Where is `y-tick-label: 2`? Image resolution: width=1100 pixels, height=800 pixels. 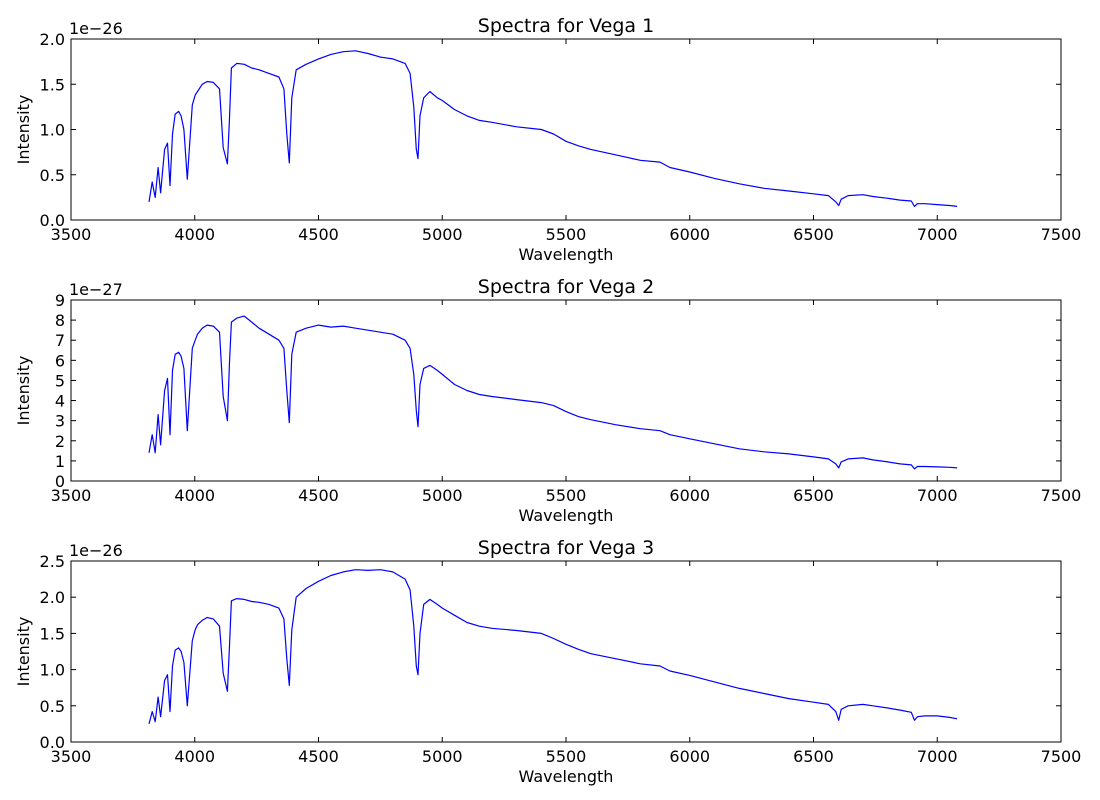 y-tick-label: 2 is located at coordinates (60, 441).